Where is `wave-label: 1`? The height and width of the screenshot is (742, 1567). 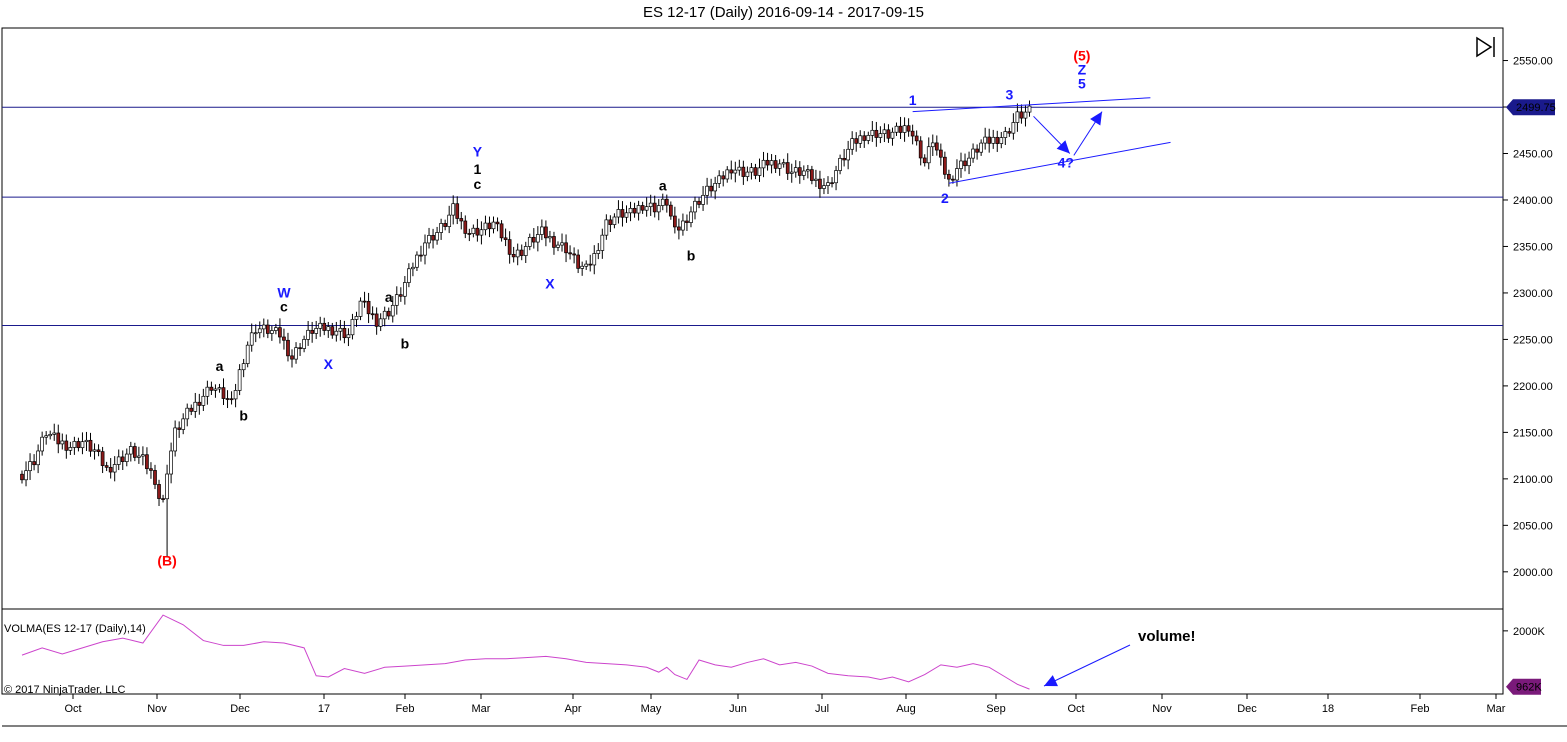 wave-label: 1 is located at coordinates (477, 169).